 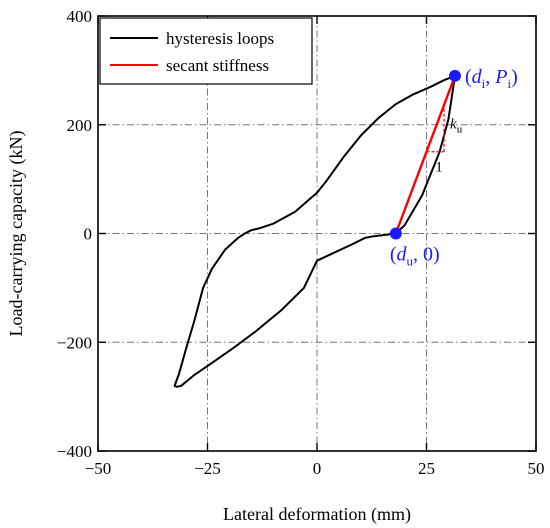 What do you see at coordinates (317, 514) in the screenshot?
I see `x-axis-title: Lateral deformation (mm)` at bounding box center [317, 514].